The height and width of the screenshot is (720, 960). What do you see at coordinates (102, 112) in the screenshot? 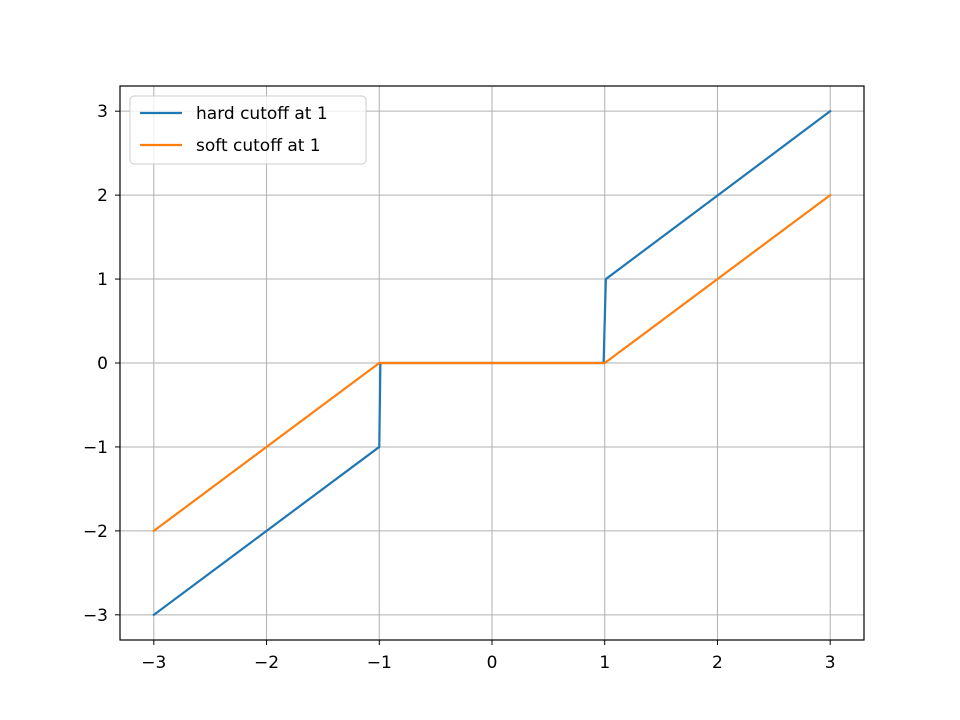
I see `y-tick-label: 3` at bounding box center [102, 112].